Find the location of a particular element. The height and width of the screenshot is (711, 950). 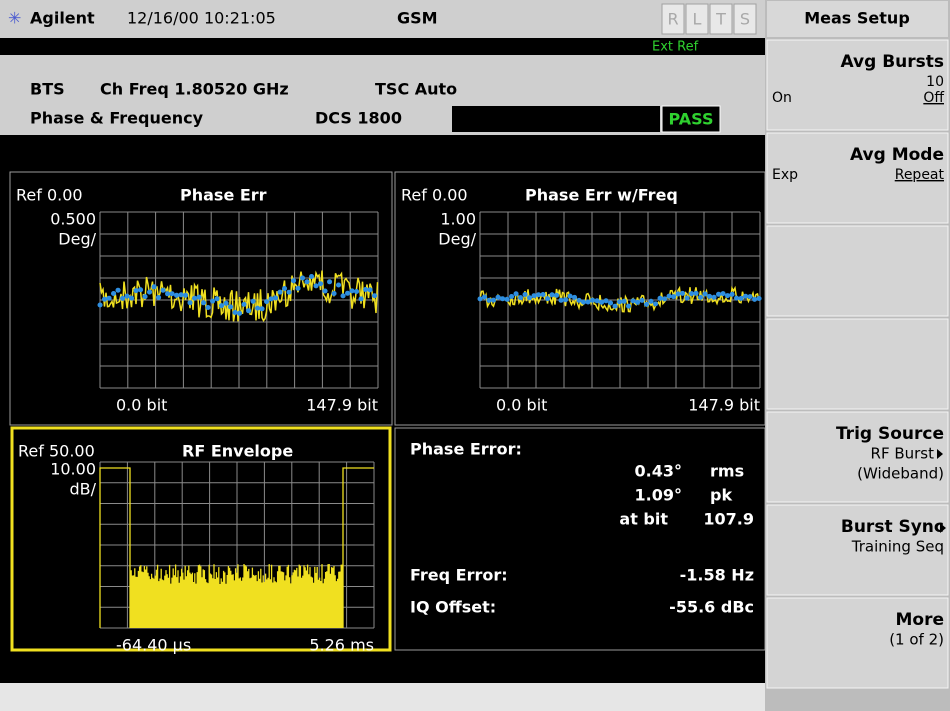

scale: 1.00 is located at coordinates (458, 219).